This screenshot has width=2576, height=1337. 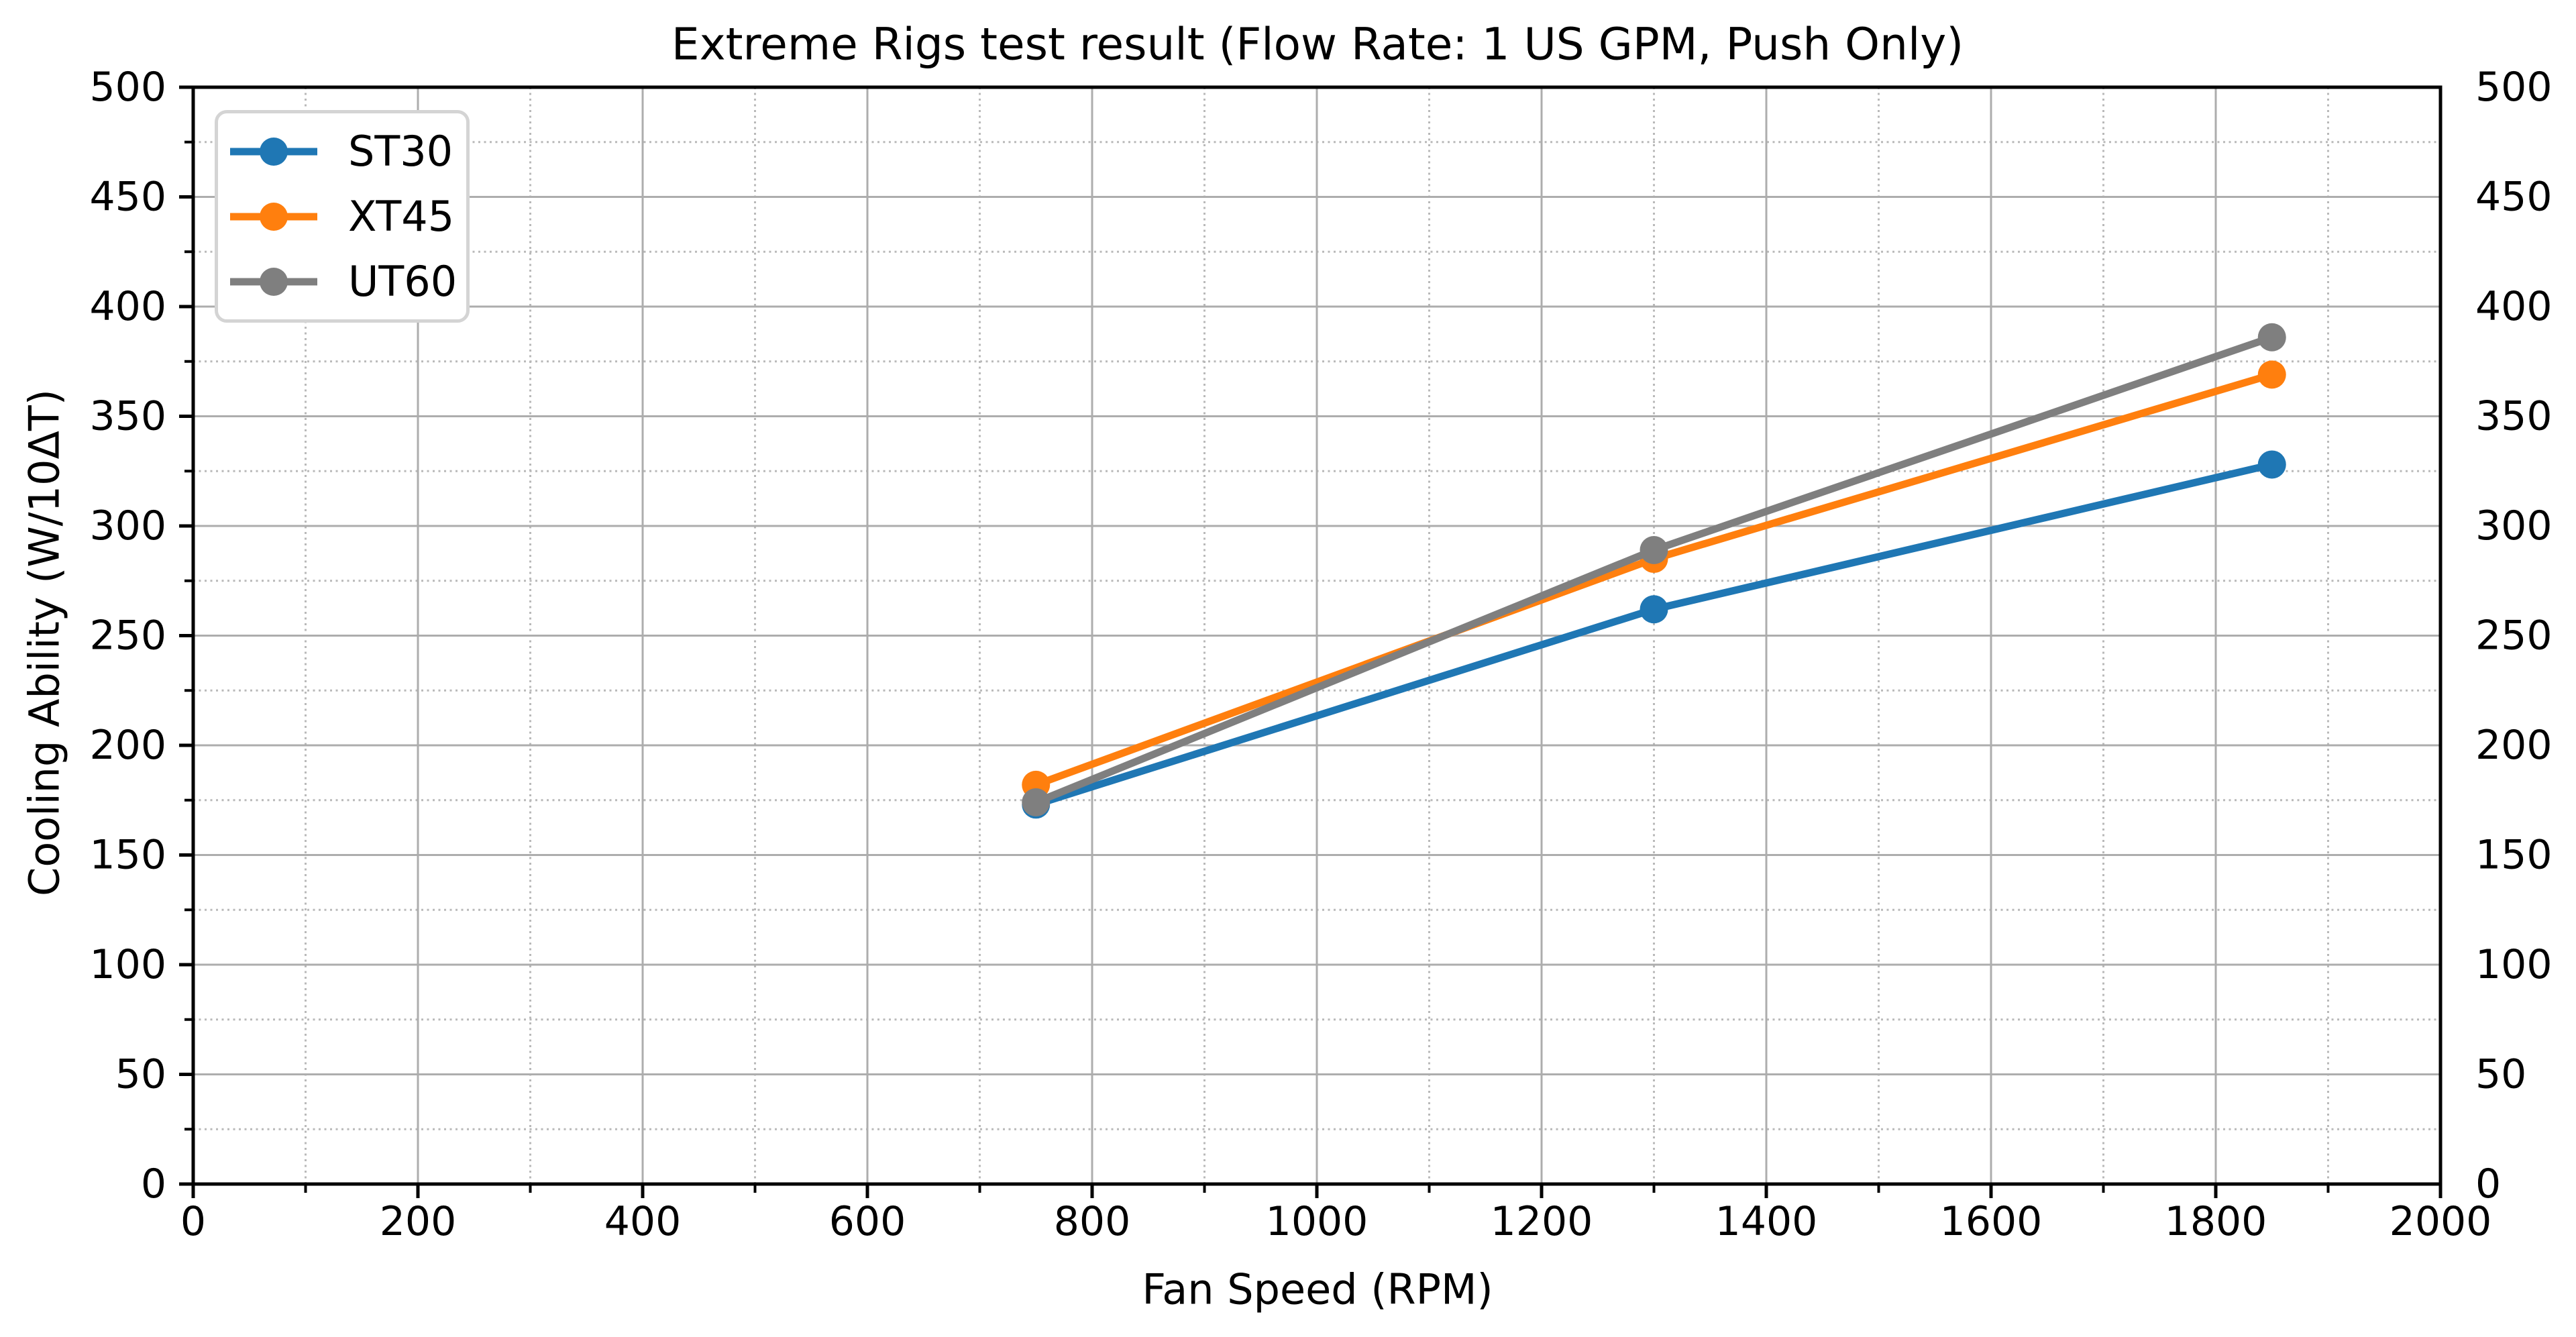 I want to click on x-tick-label: 1000, so click(x=1317, y=1221).